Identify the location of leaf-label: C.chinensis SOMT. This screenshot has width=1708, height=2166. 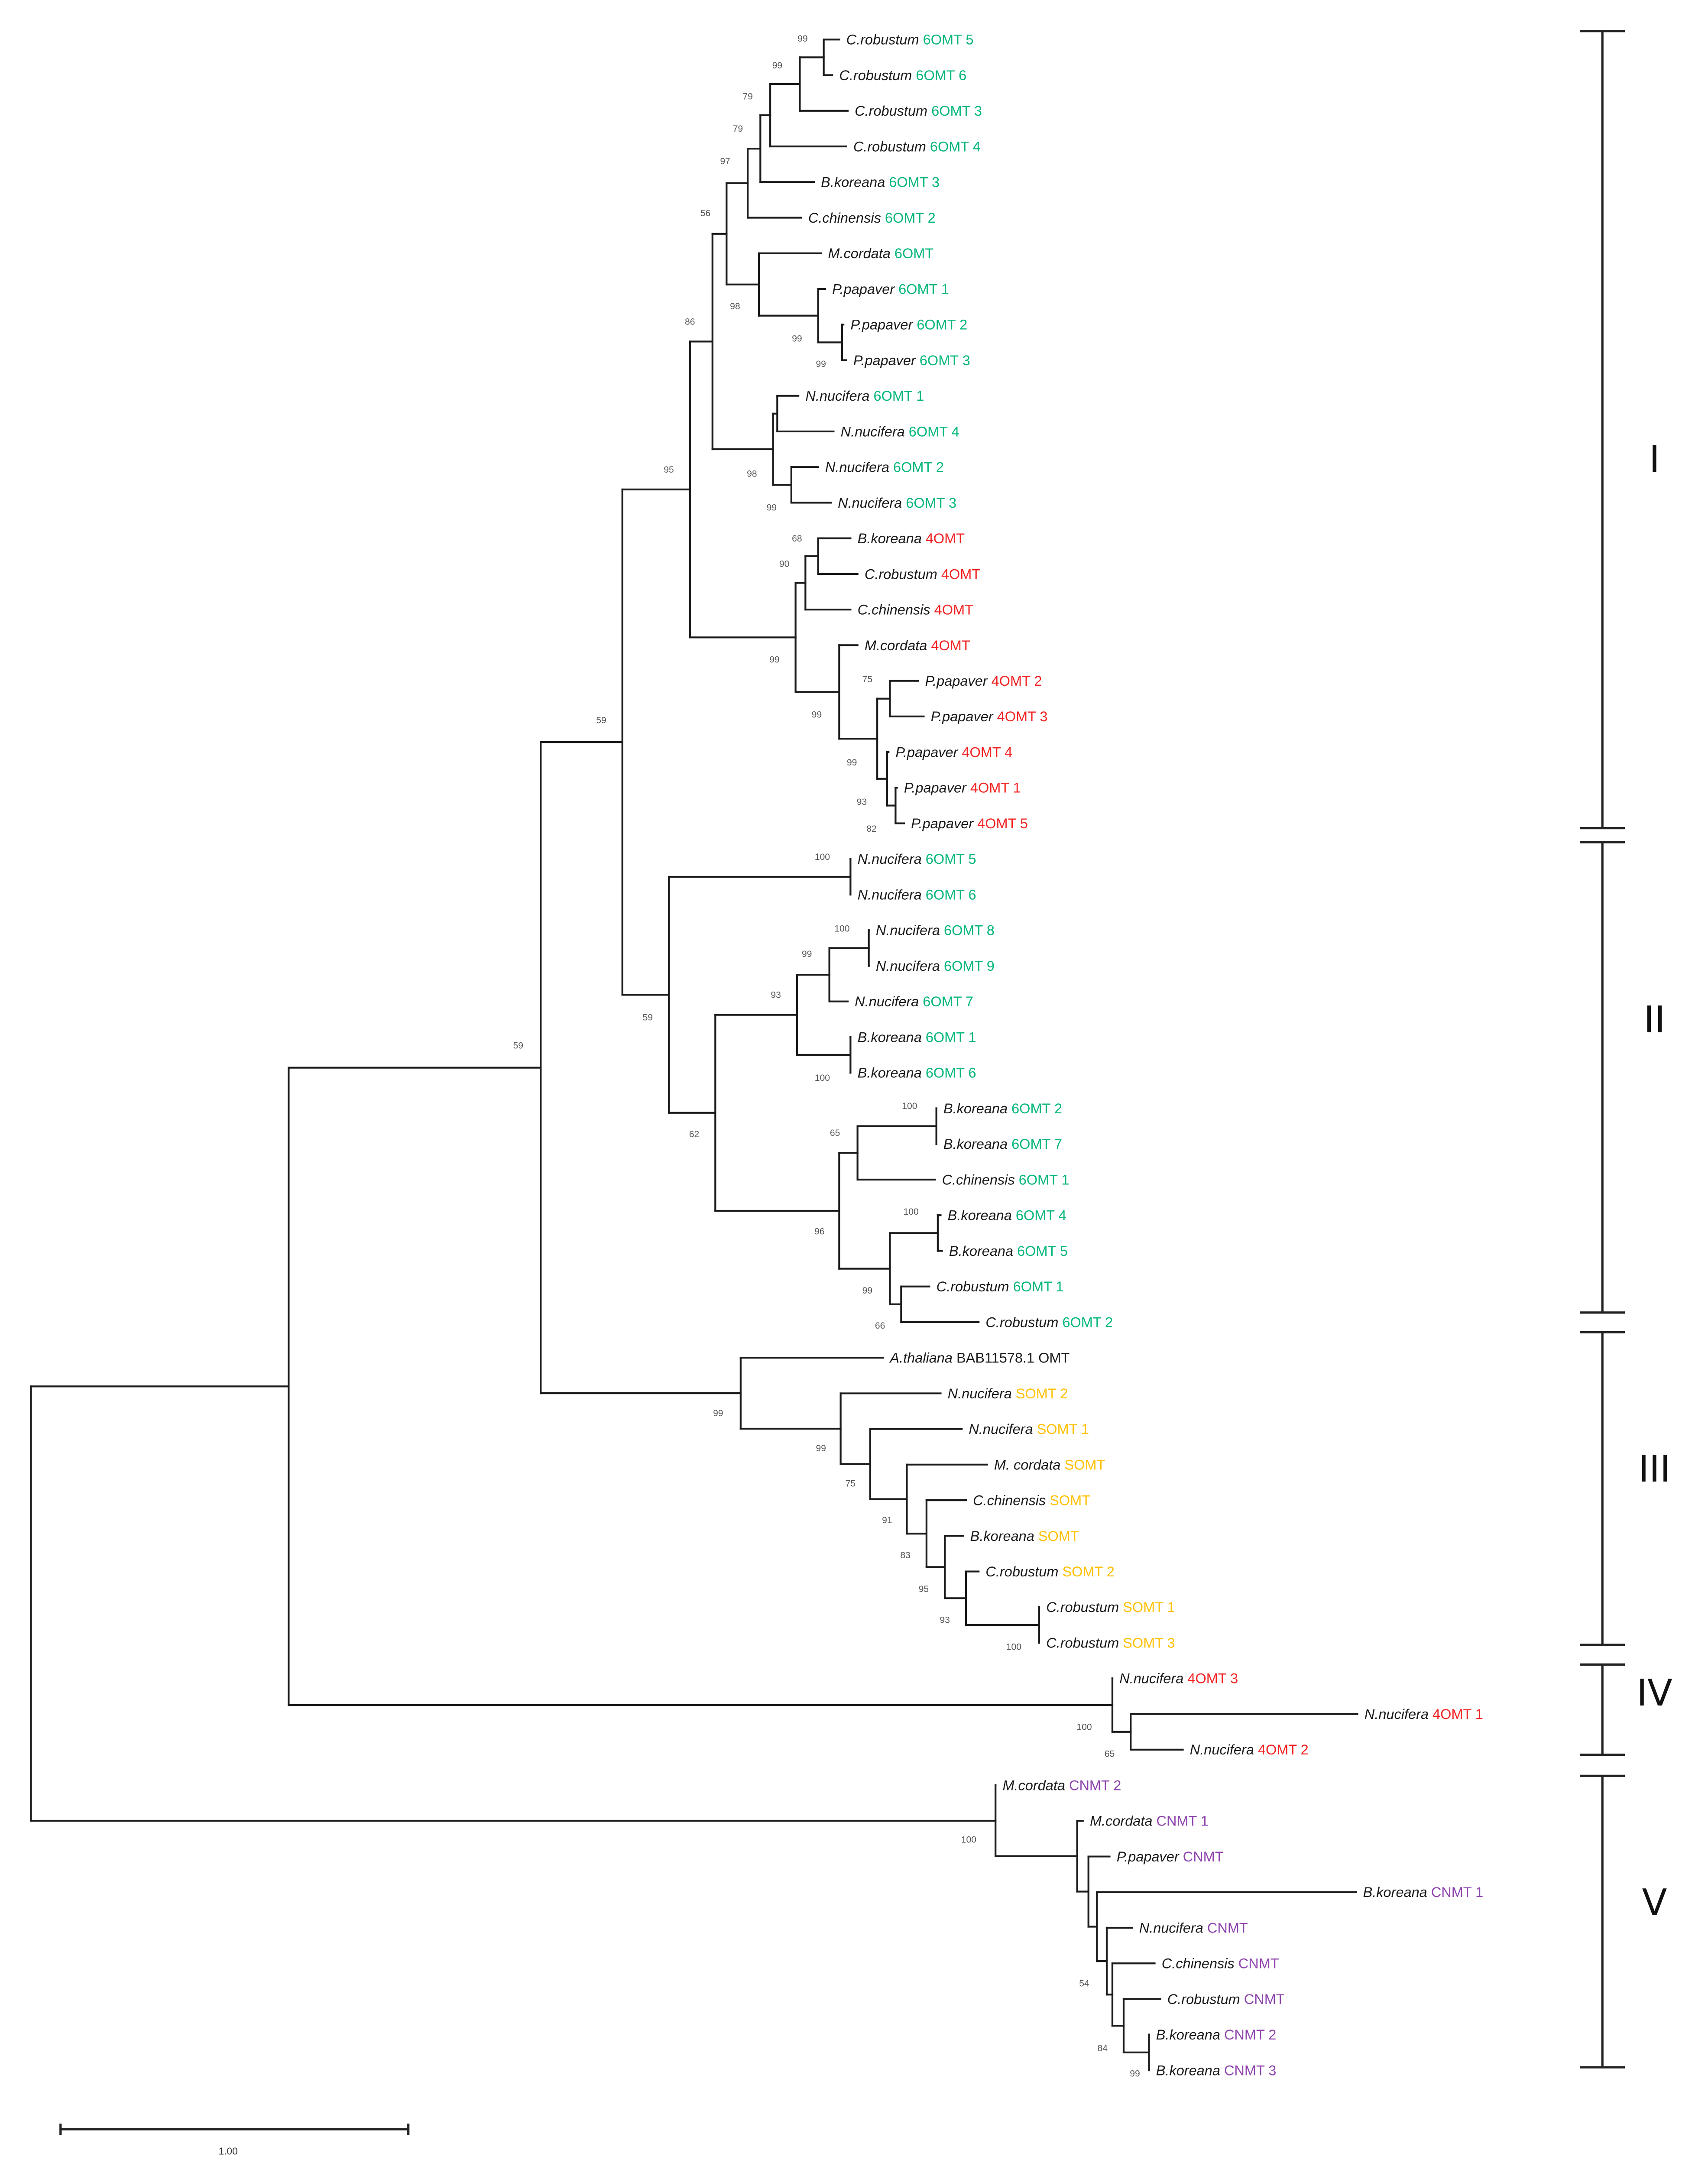
(1031, 1500).